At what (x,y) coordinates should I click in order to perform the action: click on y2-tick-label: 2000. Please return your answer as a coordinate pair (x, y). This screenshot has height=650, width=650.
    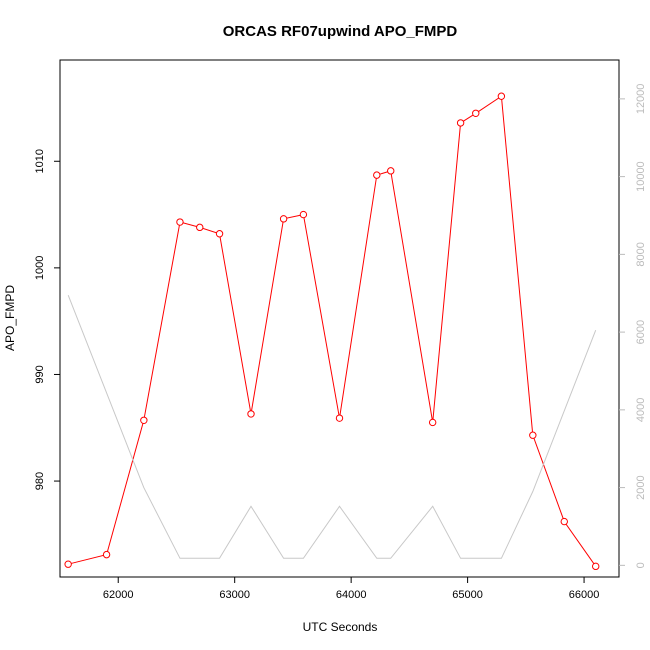
    Looking at the image, I should click on (641, 487).